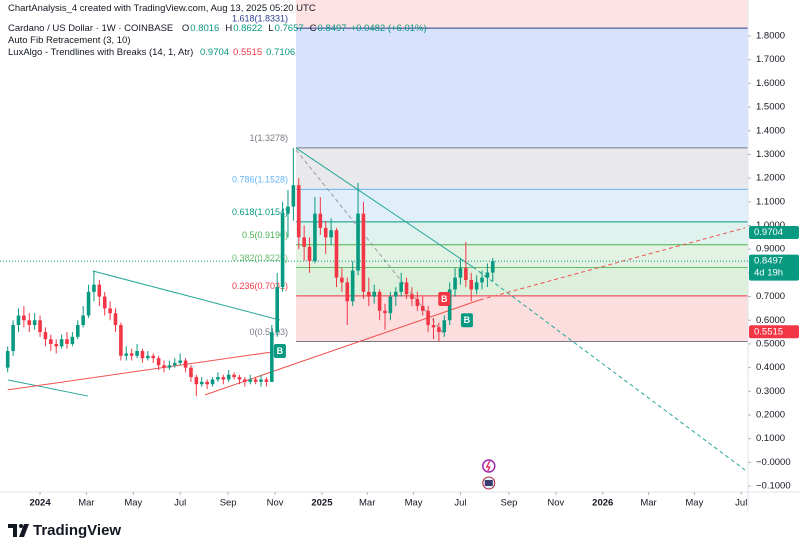  Describe the element at coordinates (770, 249) in the screenshot. I see `y-tick-label: 0.9000` at that location.